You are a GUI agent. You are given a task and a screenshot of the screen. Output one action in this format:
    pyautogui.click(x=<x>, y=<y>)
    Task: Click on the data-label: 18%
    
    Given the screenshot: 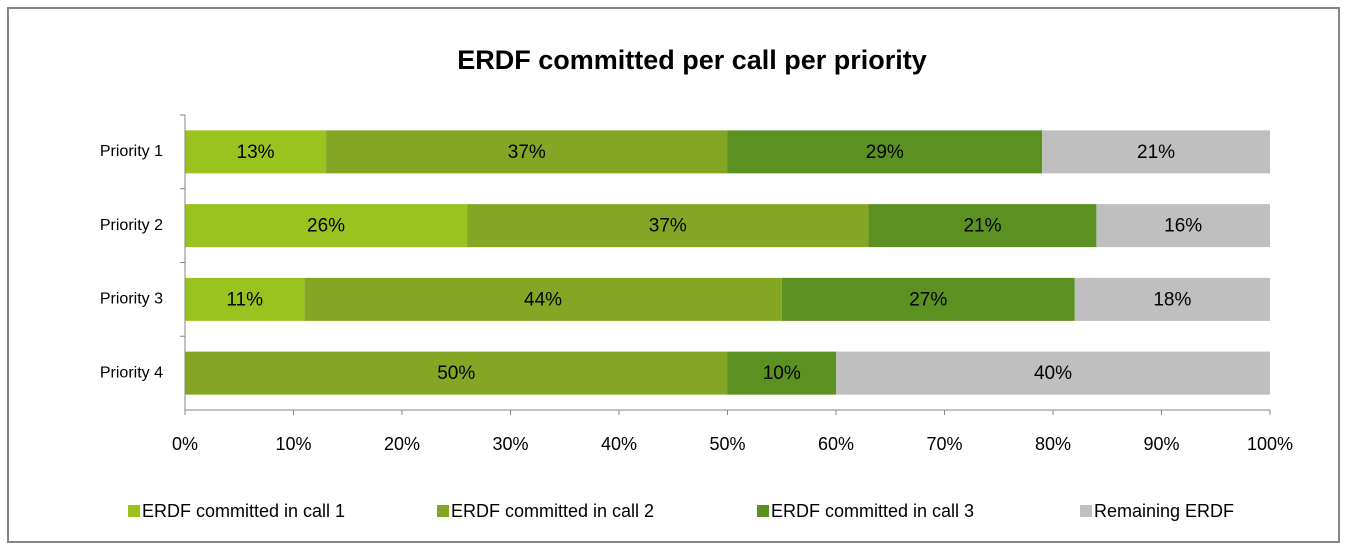 What is the action you would take?
    pyautogui.click(x=1172, y=299)
    